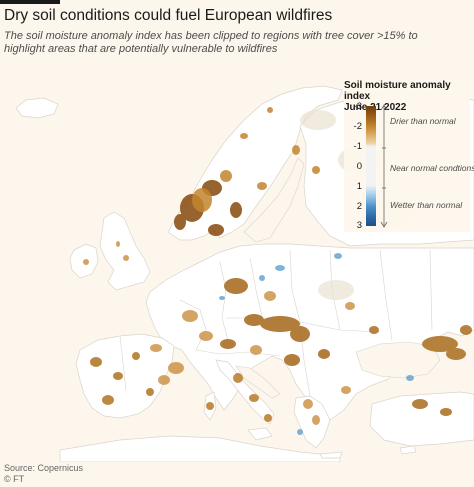 The height and width of the screenshot is (487, 474). What do you see at coordinates (384, 166) in the screenshot?
I see `legend-arrow-icon` at bounding box center [384, 166].